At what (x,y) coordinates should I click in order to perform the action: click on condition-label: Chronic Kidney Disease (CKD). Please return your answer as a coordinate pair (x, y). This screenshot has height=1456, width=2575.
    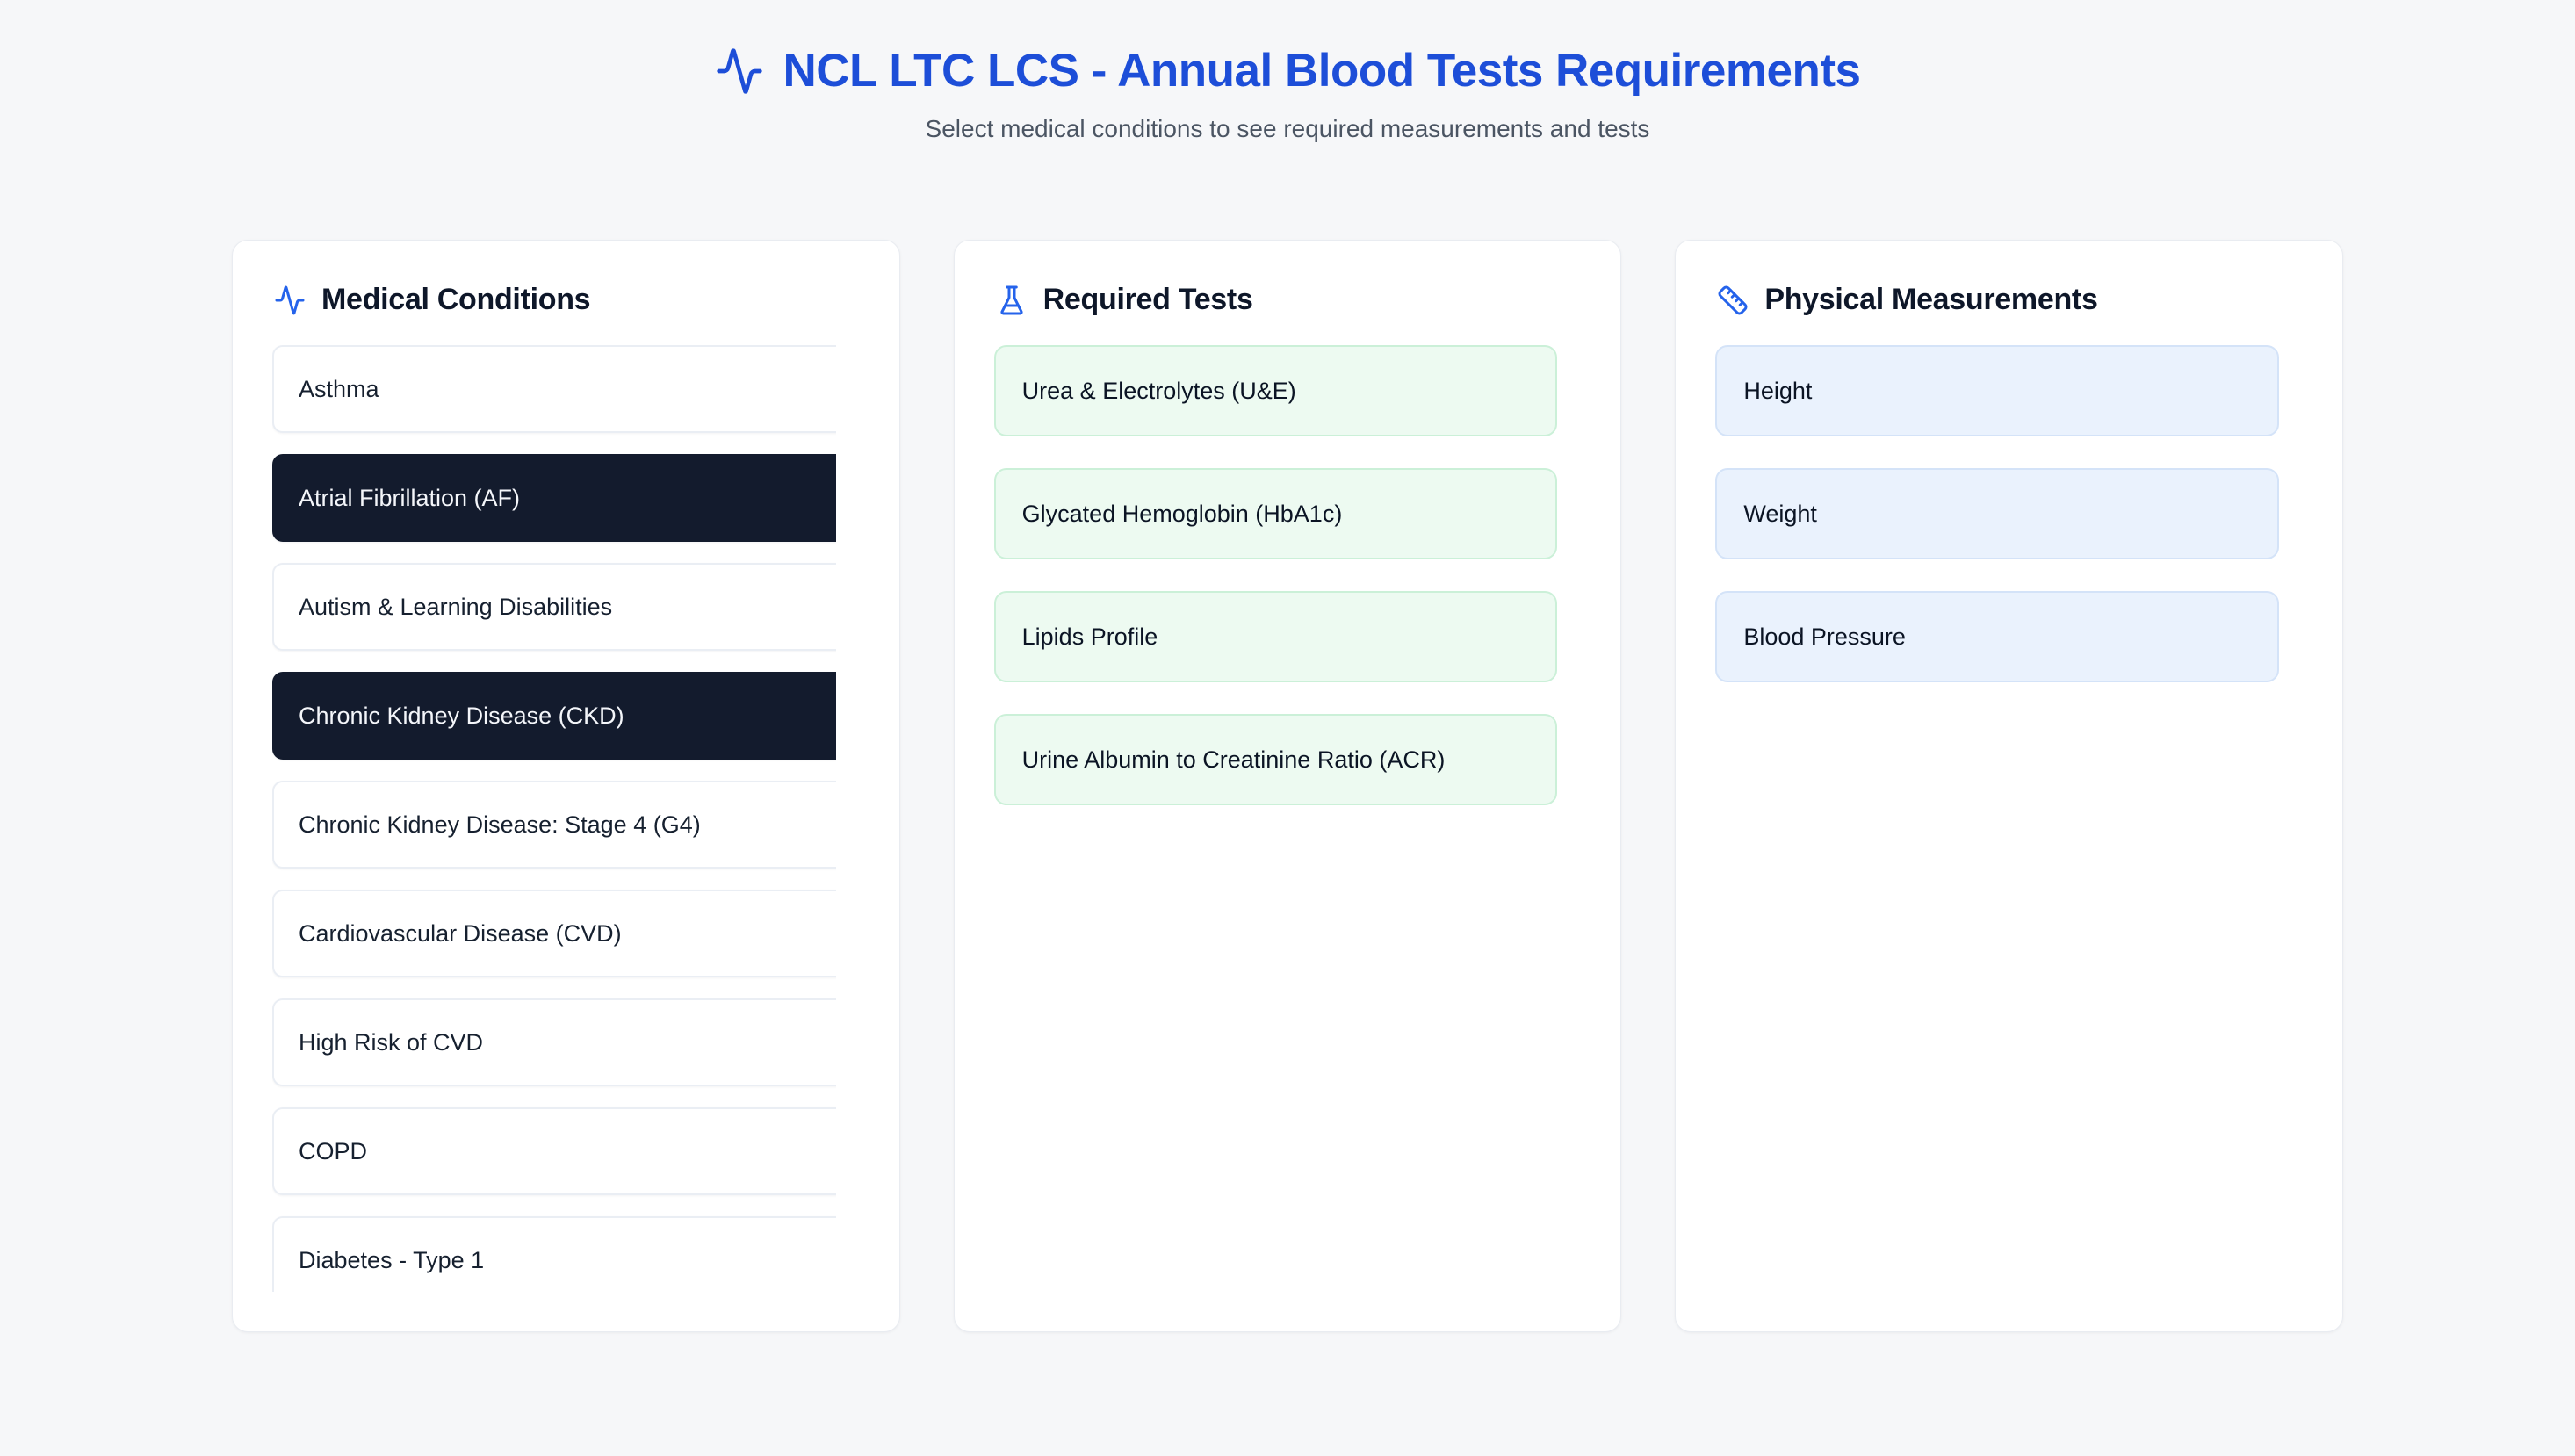
    Looking at the image, I should click on (462, 715).